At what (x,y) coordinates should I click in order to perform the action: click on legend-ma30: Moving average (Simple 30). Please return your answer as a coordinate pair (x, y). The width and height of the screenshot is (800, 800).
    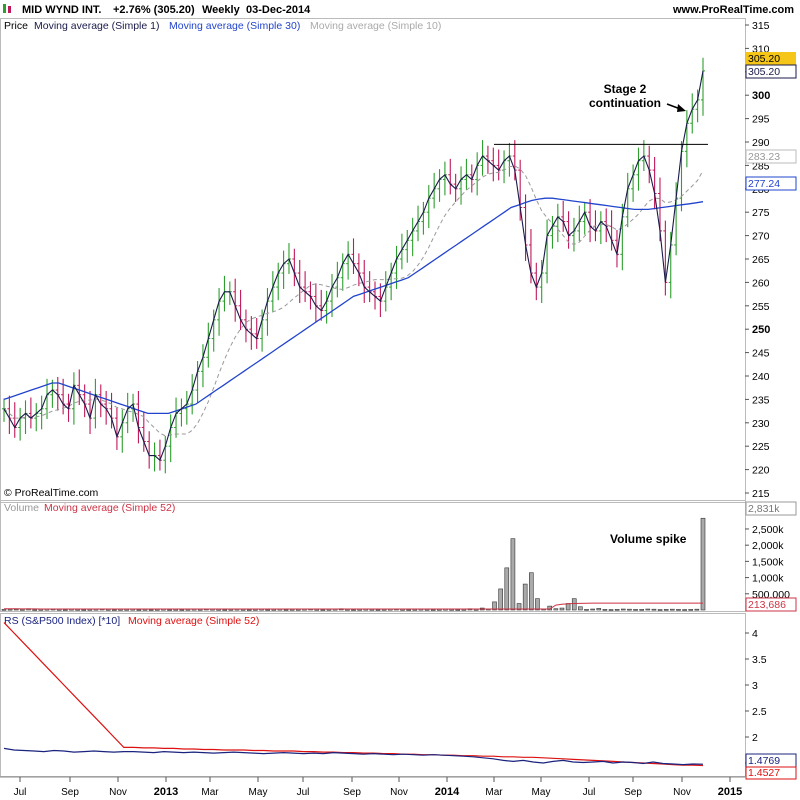
    Looking at the image, I should click on (234, 26).